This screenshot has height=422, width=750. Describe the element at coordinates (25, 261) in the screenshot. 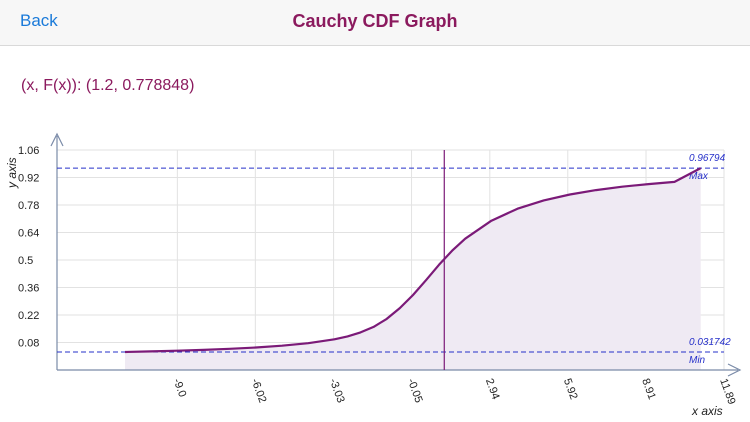

I see `y-tick-label: 0.5` at that location.